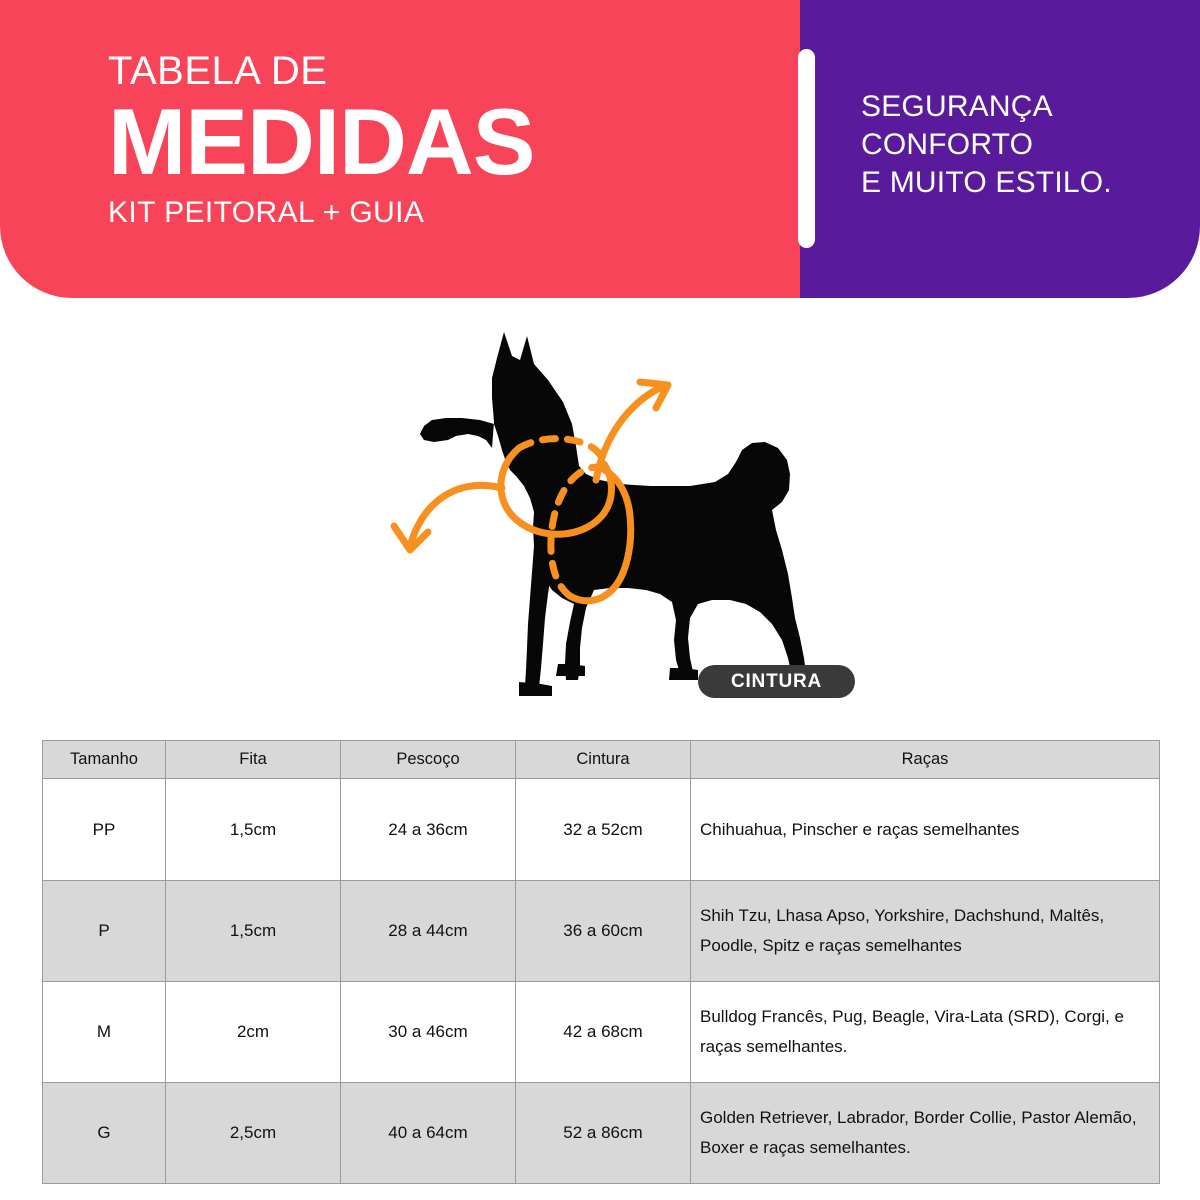 This screenshot has height=1200, width=1200. What do you see at coordinates (253, 1032) in the screenshot?
I see `cell-fita: 2cm` at bounding box center [253, 1032].